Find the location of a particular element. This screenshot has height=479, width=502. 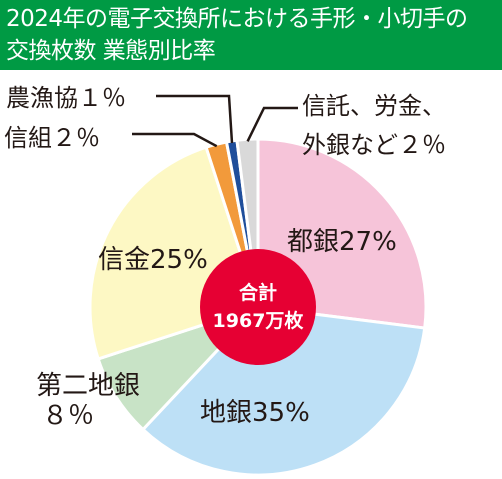

center-label-title: 合計 is located at coordinates (258, 292).